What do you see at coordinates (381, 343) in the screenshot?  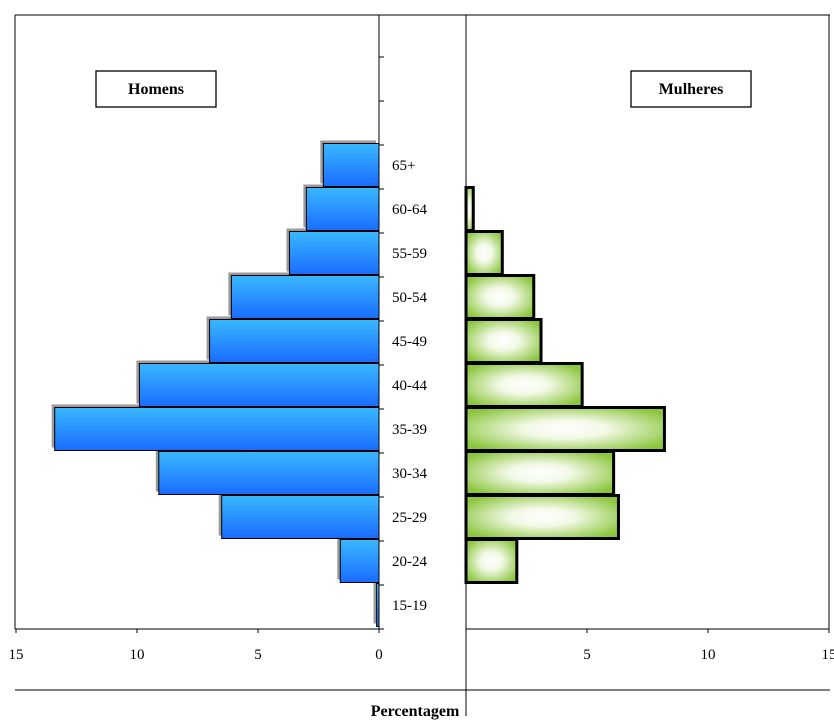 I see `category-ticks` at bounding box center [381, 343].